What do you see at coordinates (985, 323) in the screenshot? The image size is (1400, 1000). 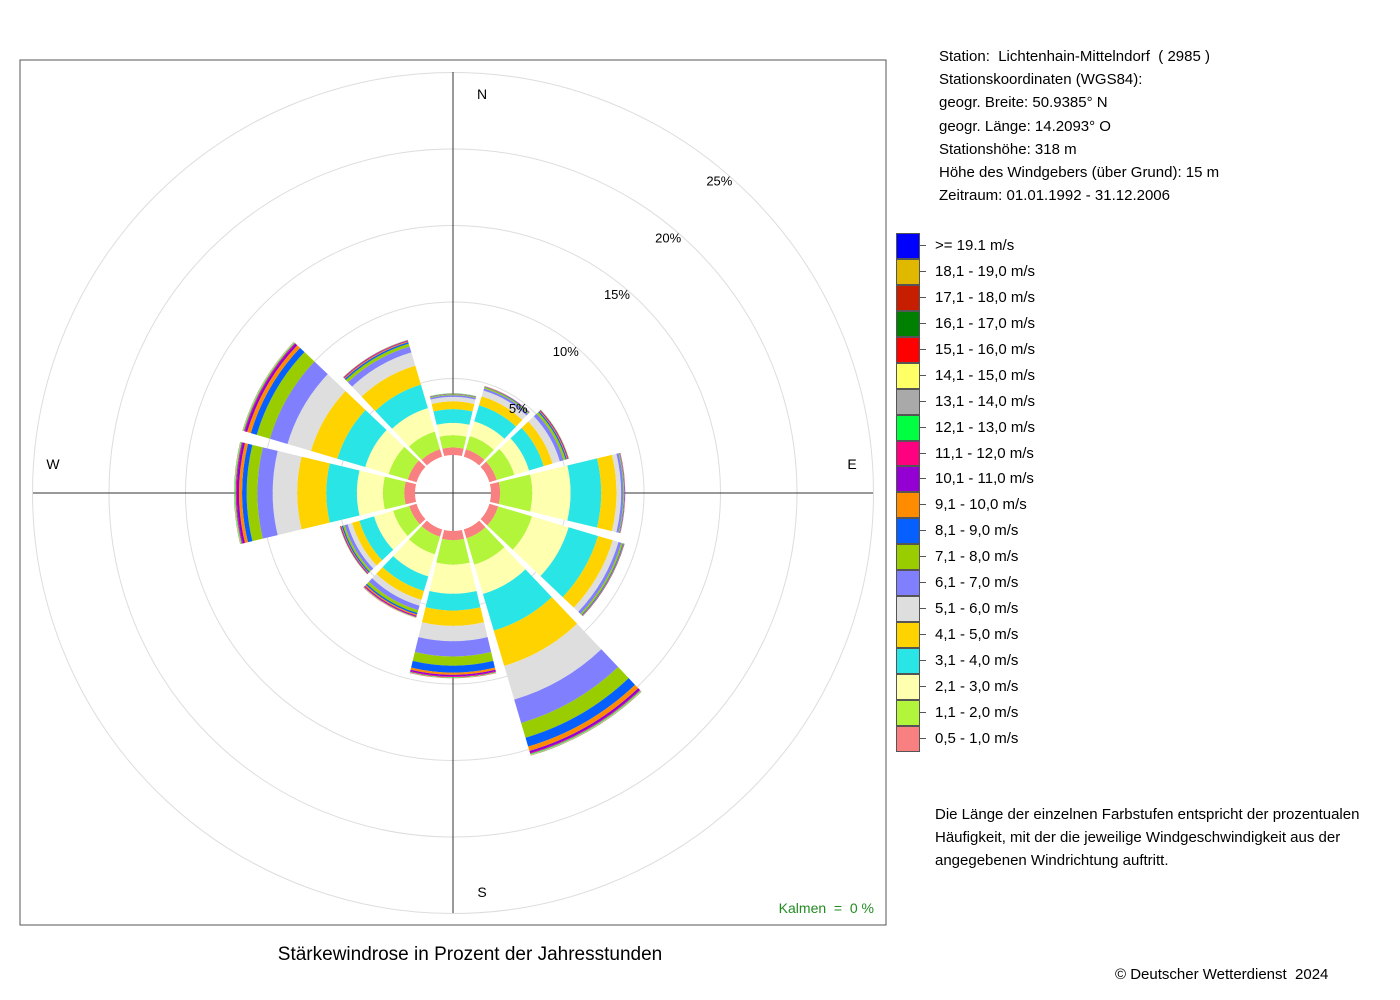 I see `legend-label: 16,1 - 17,0 m/s` at bounding box center [985, 323].